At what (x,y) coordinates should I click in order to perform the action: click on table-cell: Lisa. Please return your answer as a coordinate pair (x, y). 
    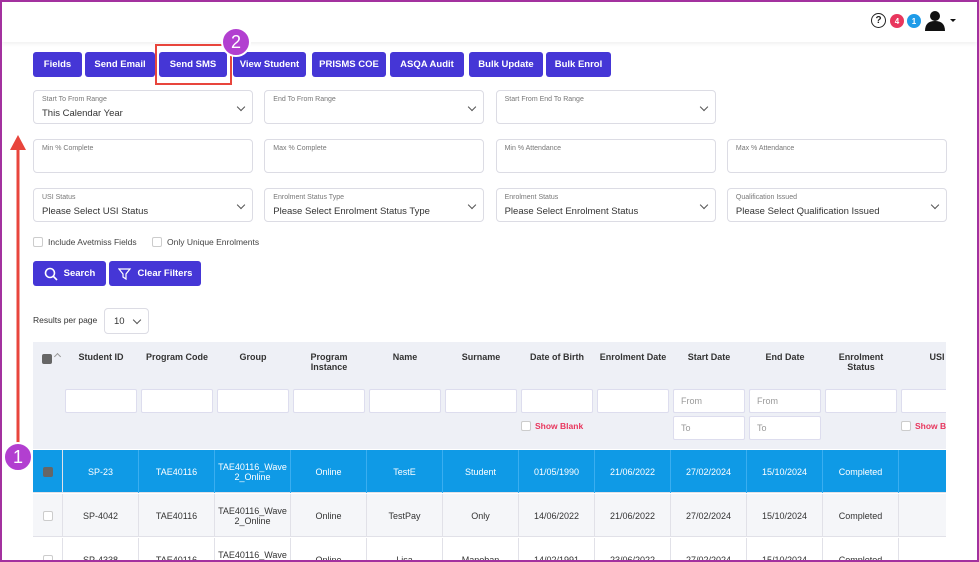
    Looking at the image, I should click on (405, 549).